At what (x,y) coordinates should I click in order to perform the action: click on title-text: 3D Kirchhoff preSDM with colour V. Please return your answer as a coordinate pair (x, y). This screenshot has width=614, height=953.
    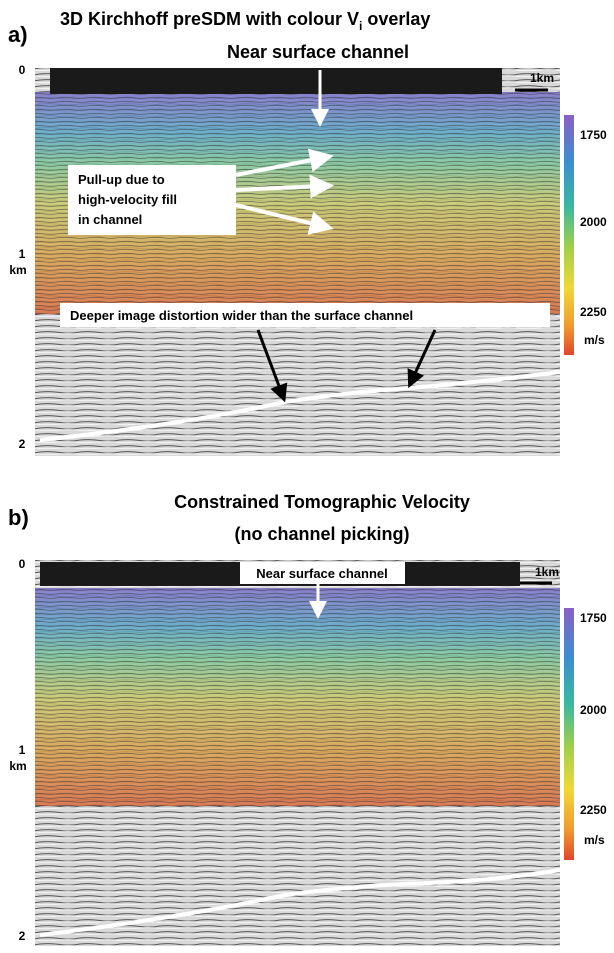
    Looking at the image, I should click on (209, 19).